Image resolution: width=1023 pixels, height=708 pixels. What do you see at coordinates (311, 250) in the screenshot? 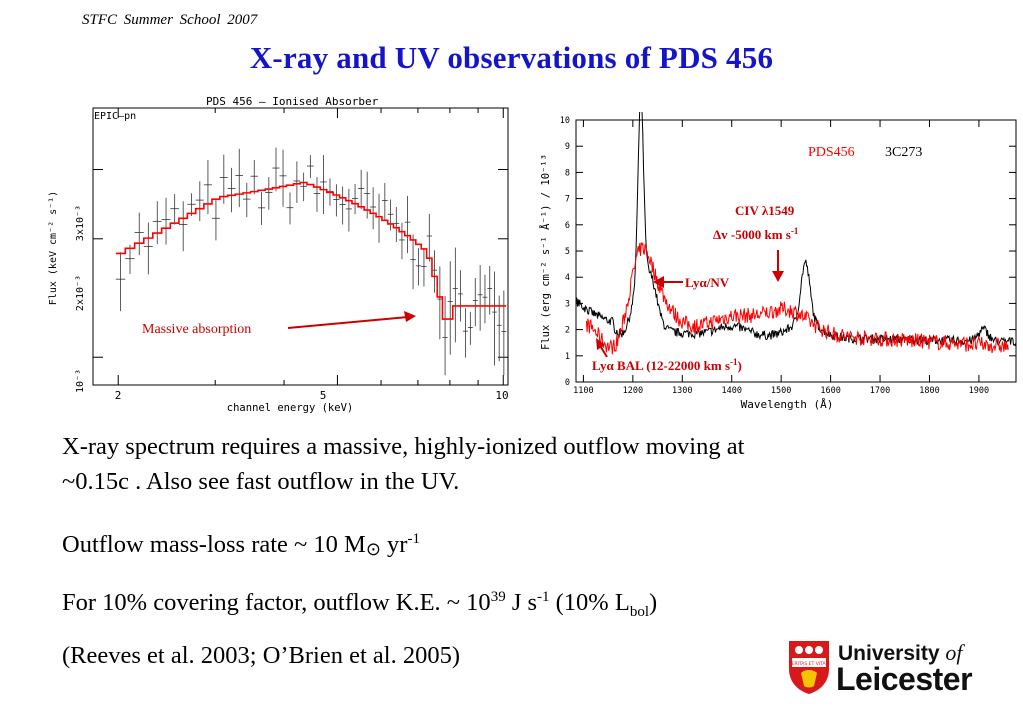
I see `xray-model-line` at bounding box center [311, 250].